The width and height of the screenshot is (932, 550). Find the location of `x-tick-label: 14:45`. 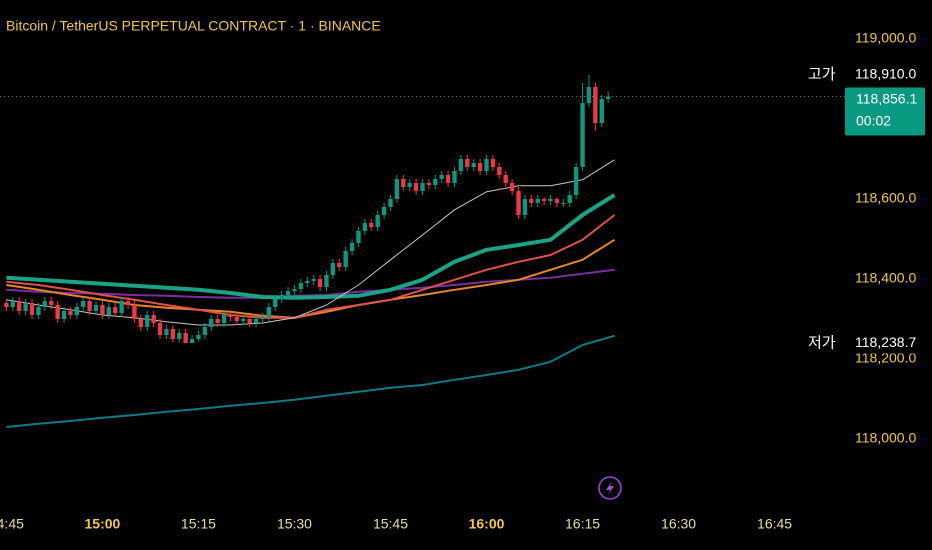

x-tick-label: 14:45 is located at coordinates (12, 524).